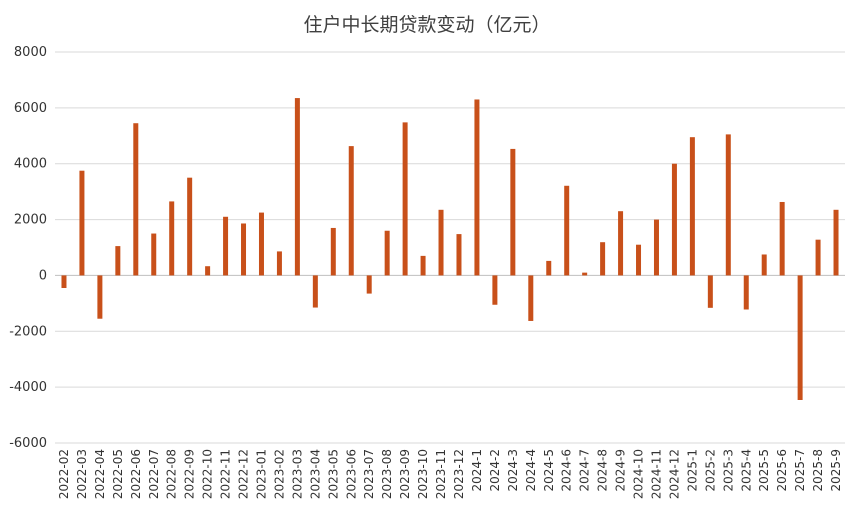 The height and width of the screenshot is (520, 855). What do you see at coordinates (459, 474) in the screenshot?
I see `x-tick-label: 2023-12` at bounding box center [459, 474].